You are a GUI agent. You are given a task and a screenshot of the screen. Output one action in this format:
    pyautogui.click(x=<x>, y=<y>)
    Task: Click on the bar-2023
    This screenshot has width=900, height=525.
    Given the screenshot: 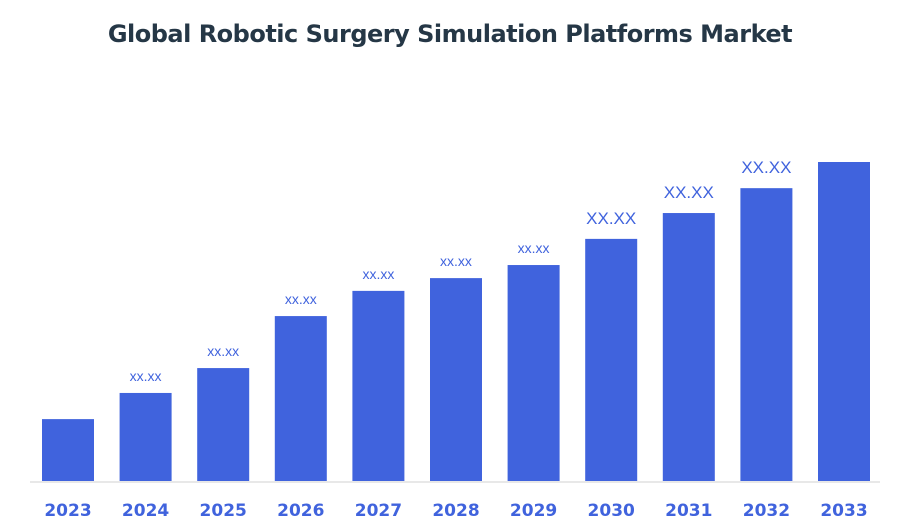 What is the action you would take?
    pyautogui.click(x=68, y=450)
    